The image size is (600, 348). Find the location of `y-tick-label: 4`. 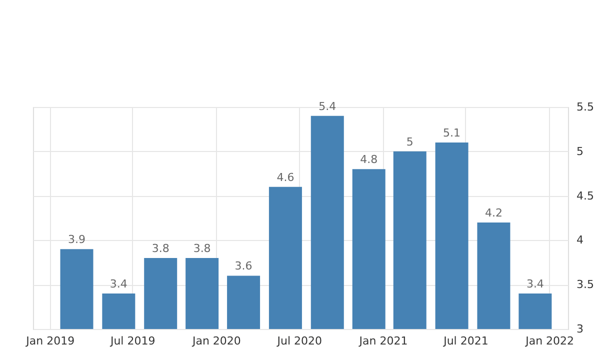

y-tick-label: 4 is located at coordinates (580, 240).